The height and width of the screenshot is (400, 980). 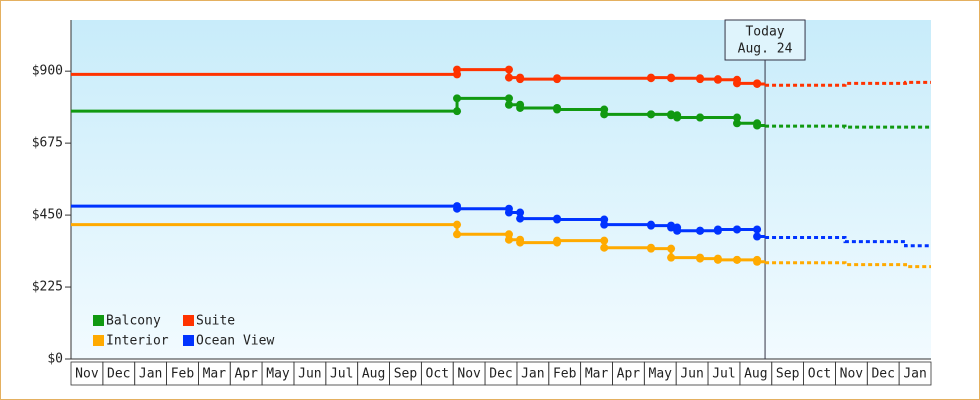 I want to click on y-tick-label: $0, so click(x=55, y=359).